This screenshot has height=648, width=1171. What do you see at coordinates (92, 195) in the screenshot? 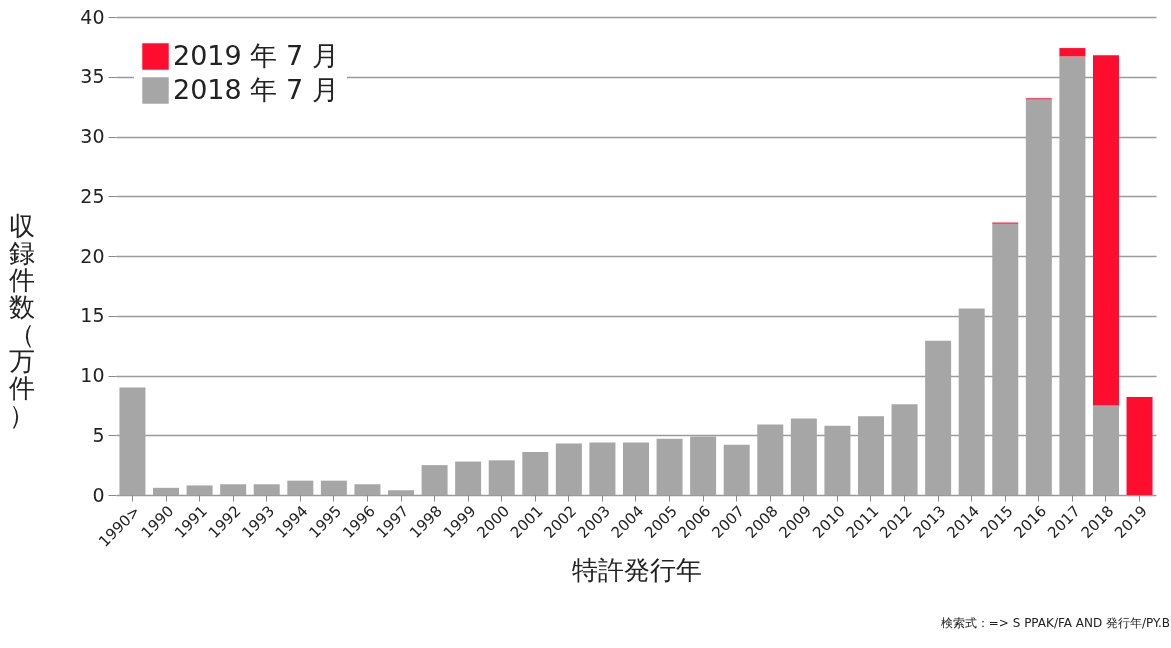
I see `y-tick-label: 25` at bounding box center [92, 195].